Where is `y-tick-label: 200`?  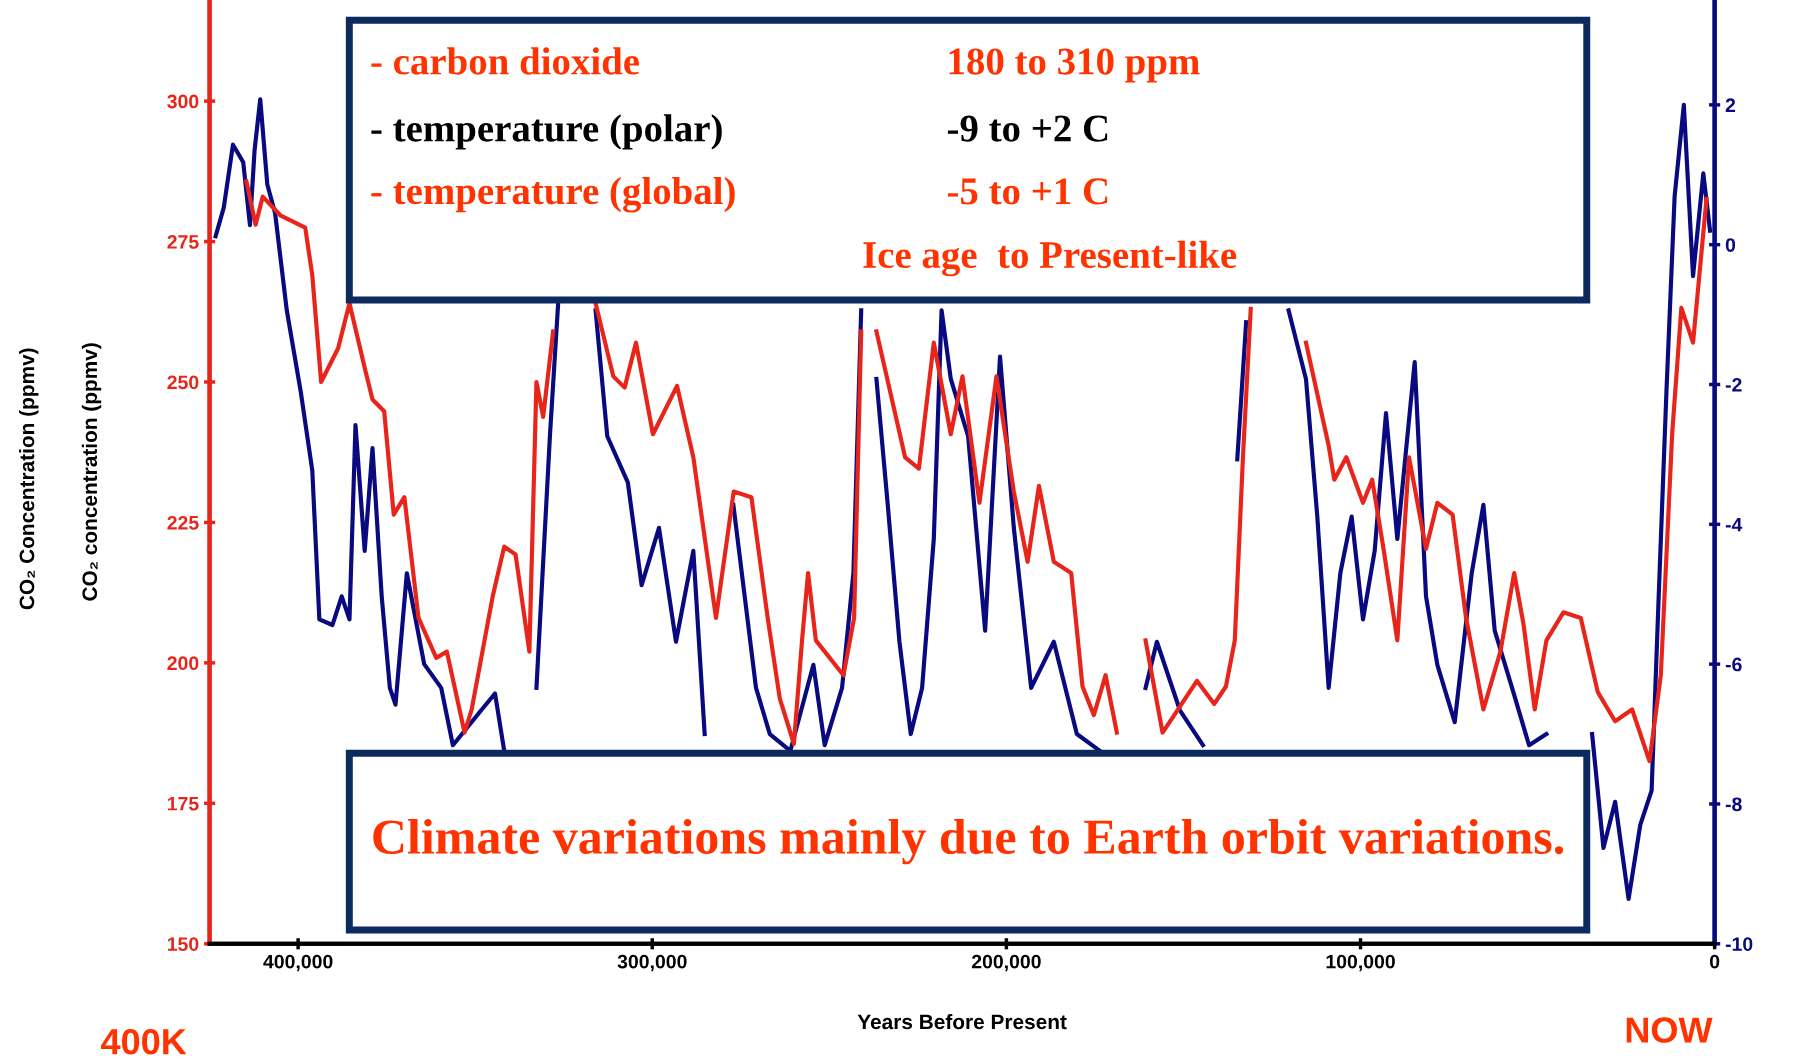 y-tick-label: 200 is located at coordinates (183, 663).